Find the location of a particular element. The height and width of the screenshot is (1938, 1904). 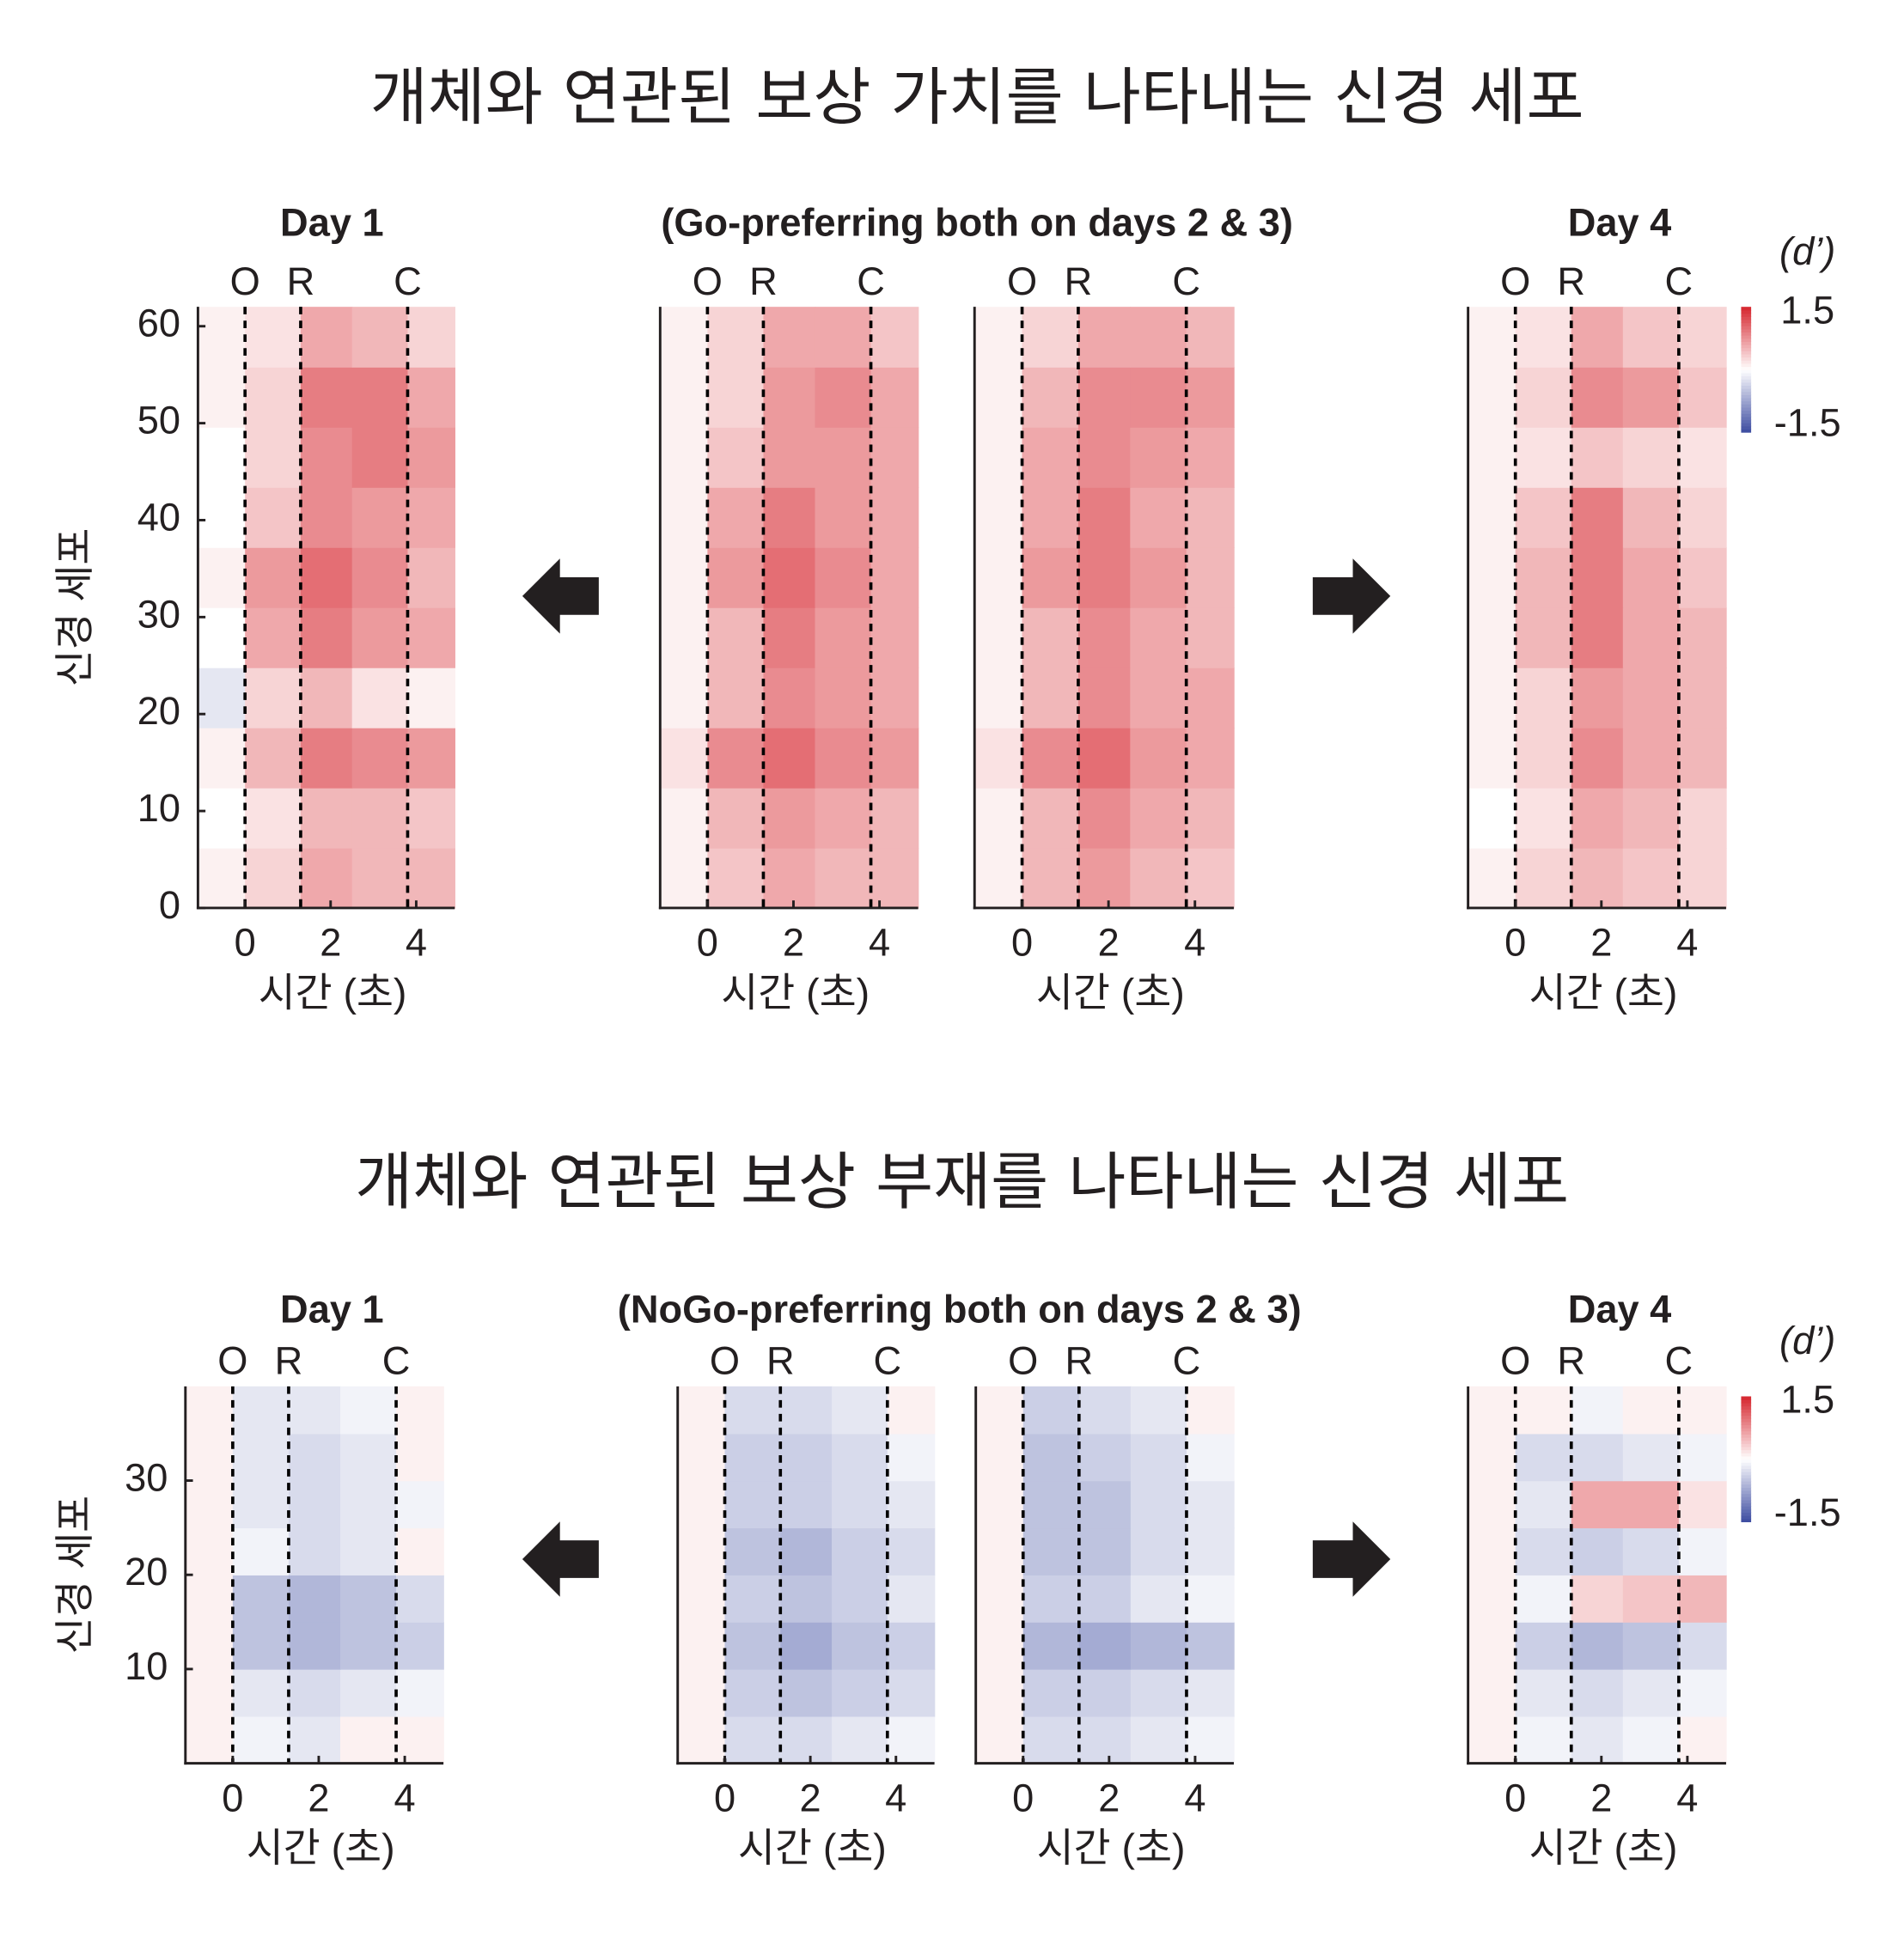

panel: O R C 0 2 4 시간 (초) is located at coordinates (1105, 1604).